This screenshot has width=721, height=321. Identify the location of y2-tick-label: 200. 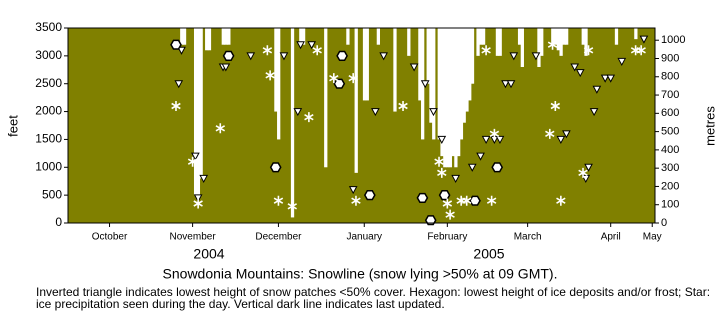
(670, 186).